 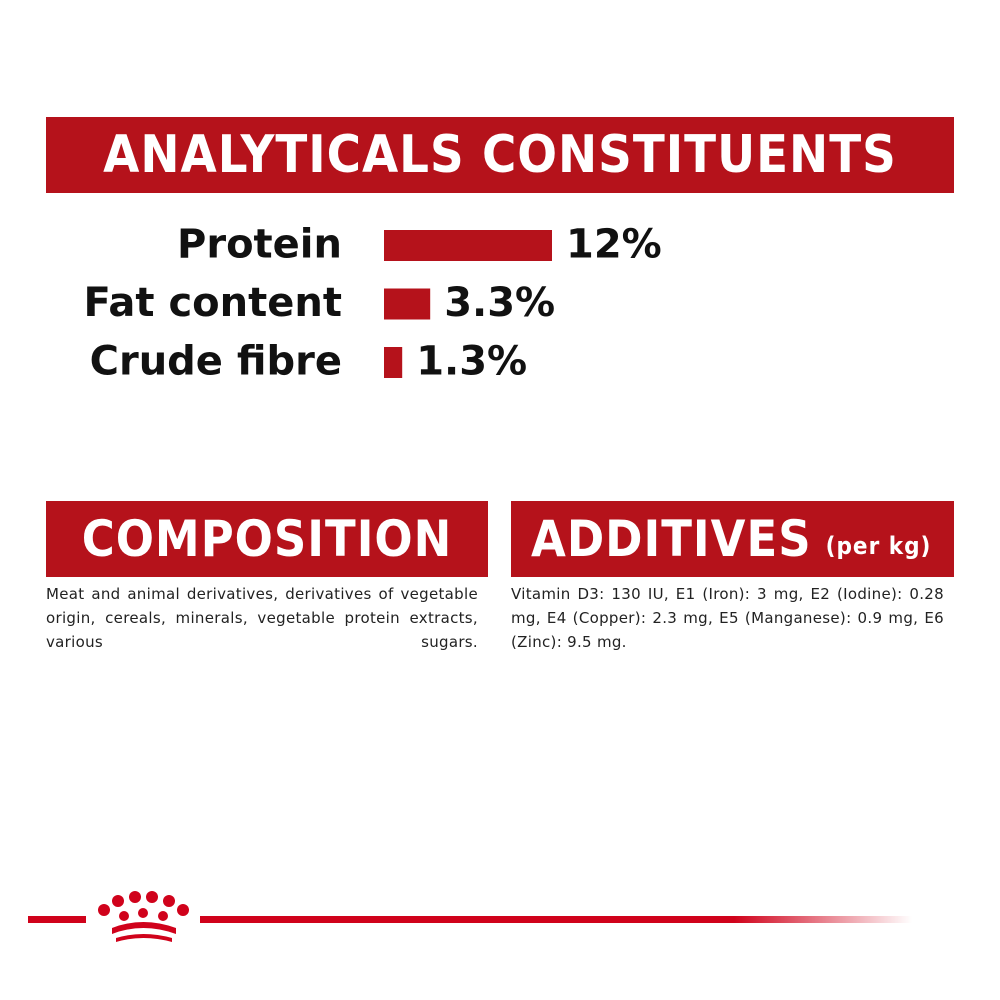 I want to click on value-label: 1.3%, so click(x=471, y=362).